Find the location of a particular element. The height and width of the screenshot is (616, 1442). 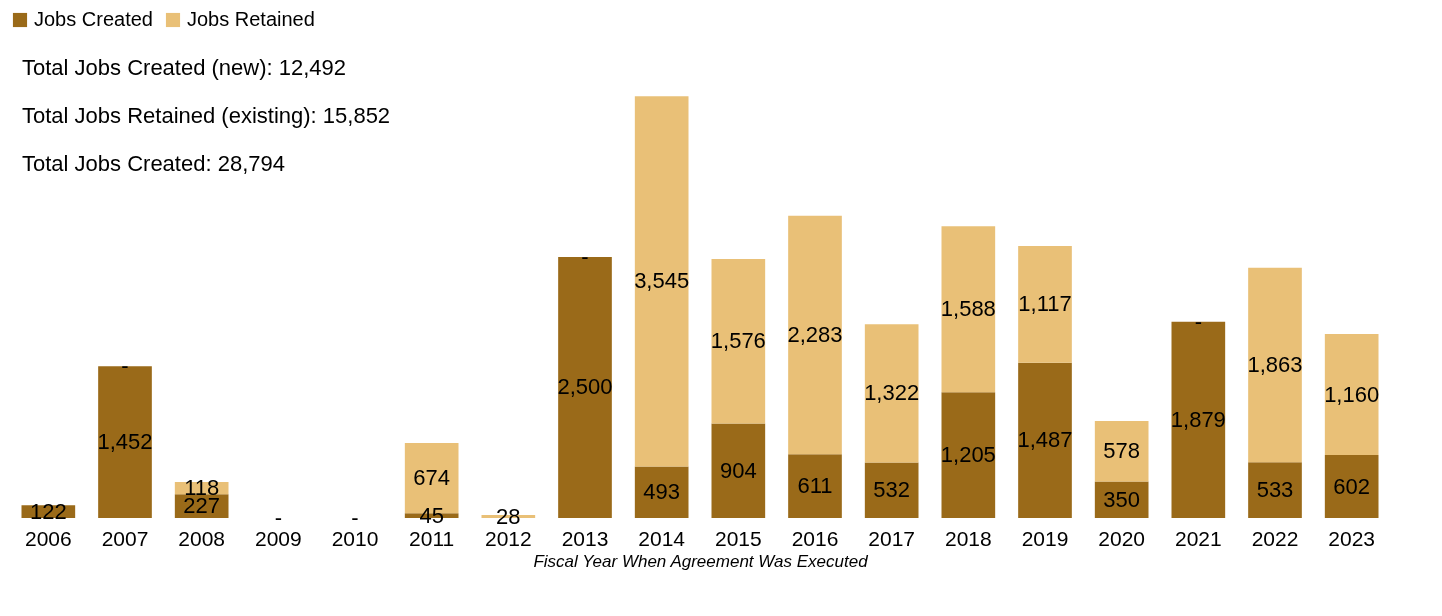

data-label: 1,576 is located at coordinates (738, 341).